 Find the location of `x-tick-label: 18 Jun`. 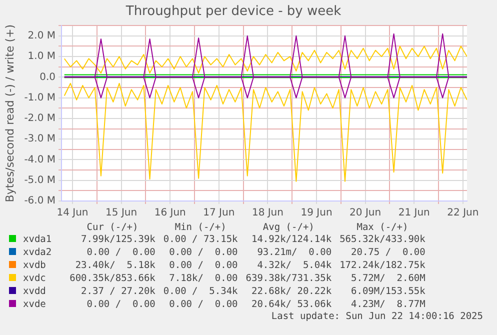

x-tick-label: 18 Jun is located at coordinates (268, 213).